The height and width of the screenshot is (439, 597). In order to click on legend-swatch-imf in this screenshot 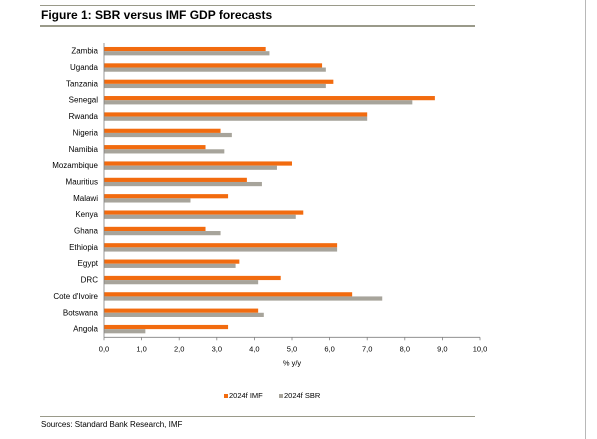, I will do `click(226, 396)`.